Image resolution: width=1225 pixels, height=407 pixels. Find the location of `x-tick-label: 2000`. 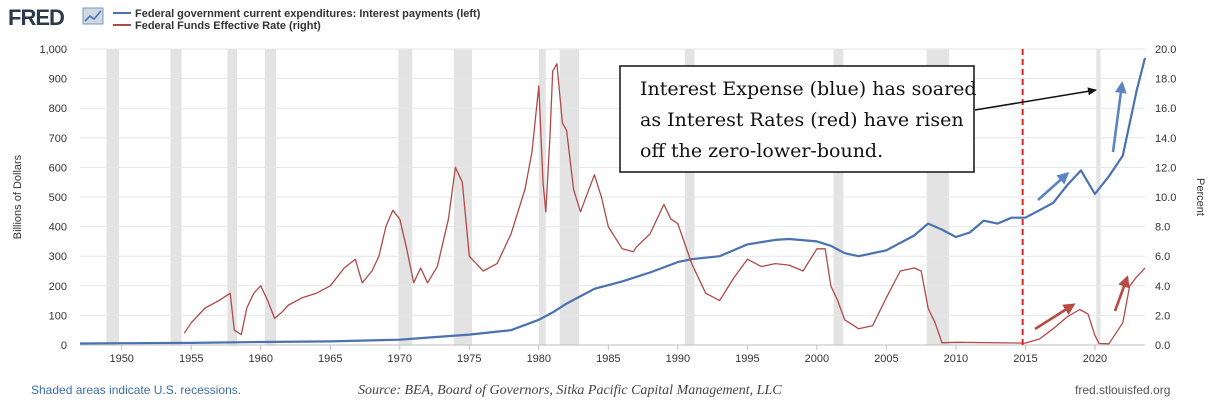

x-tick-label: 2000 is located at coordinates (817, 359).